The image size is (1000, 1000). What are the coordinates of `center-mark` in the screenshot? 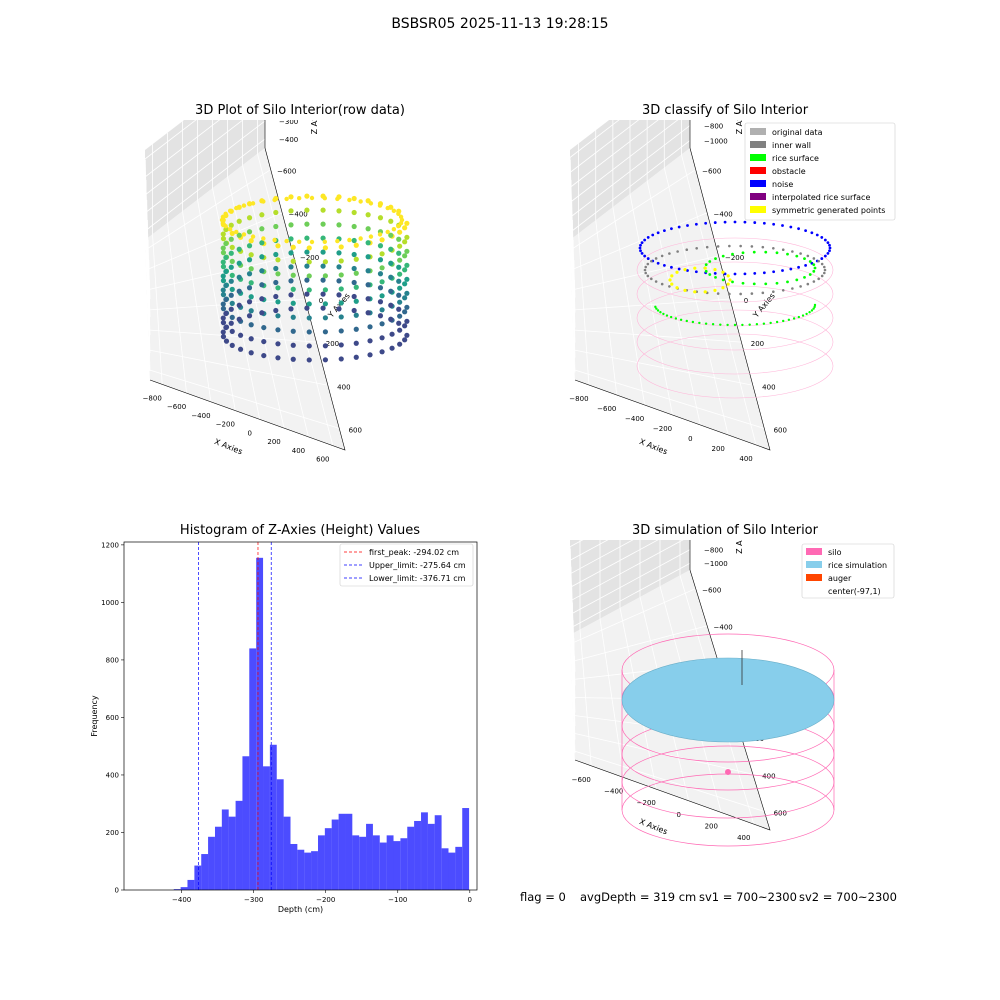 It's located at (728, 772).